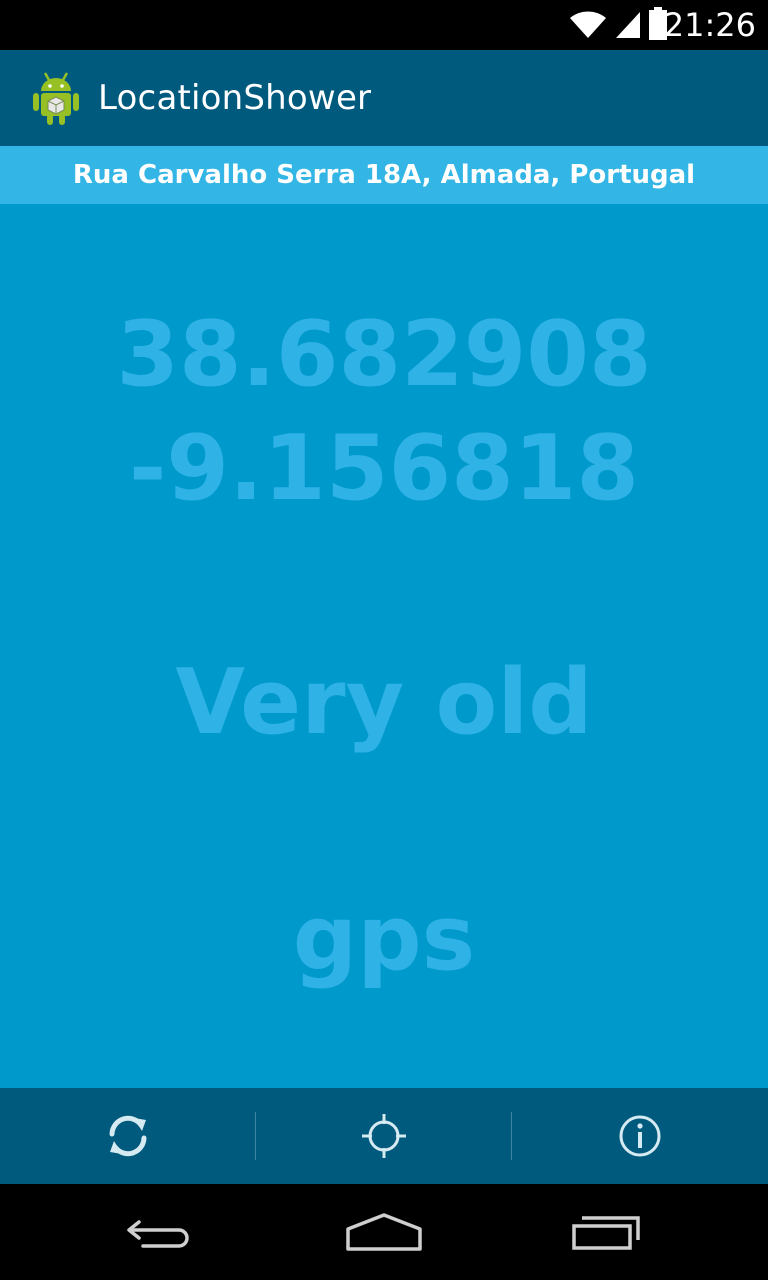 The width and height of the screenshot is (768, 1280). Describe the element at coordinates (384, 938) in the screenshot. I see `location-provider: gps` at that location.